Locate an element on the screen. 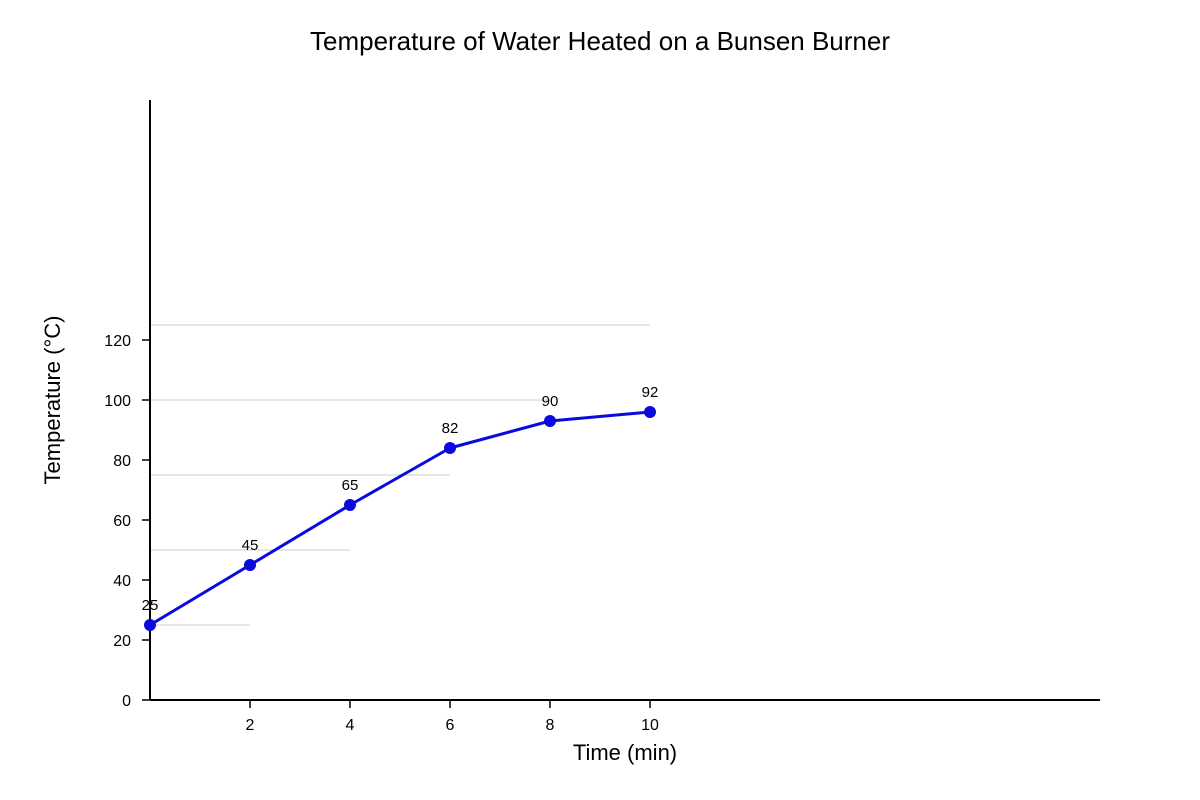 The image size is (1200, 800). y-tick-label: 20 is located at coordinates (122, 641).